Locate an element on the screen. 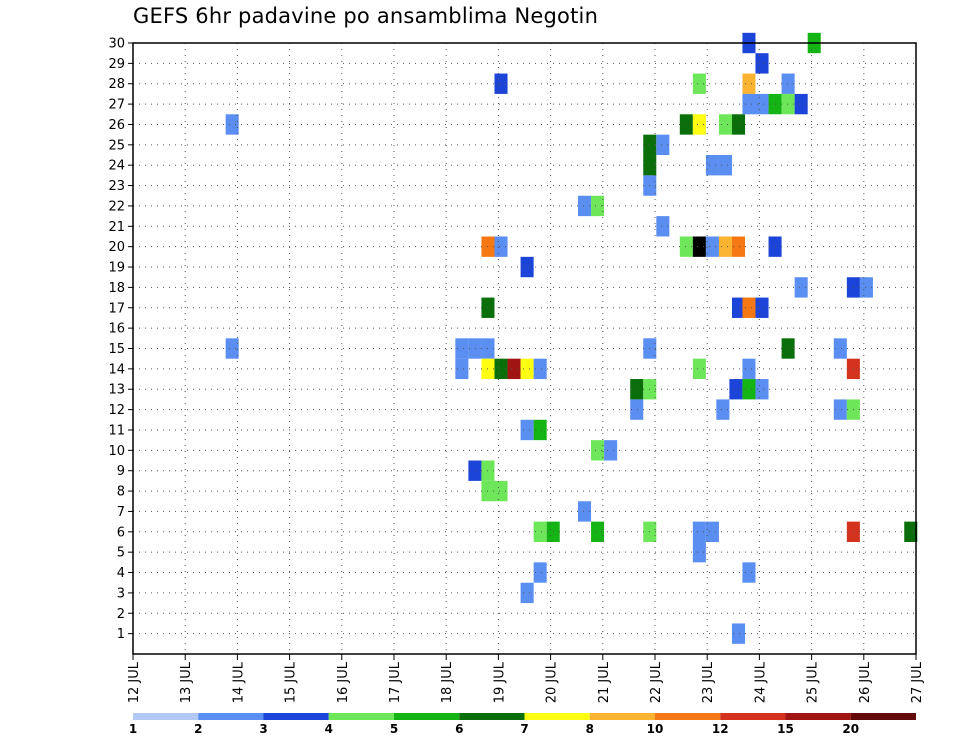 The image size is (960, 742). chart-title: GEFS 6hr padavine po ansamblima Negotin is located at coordinates (366, 16).